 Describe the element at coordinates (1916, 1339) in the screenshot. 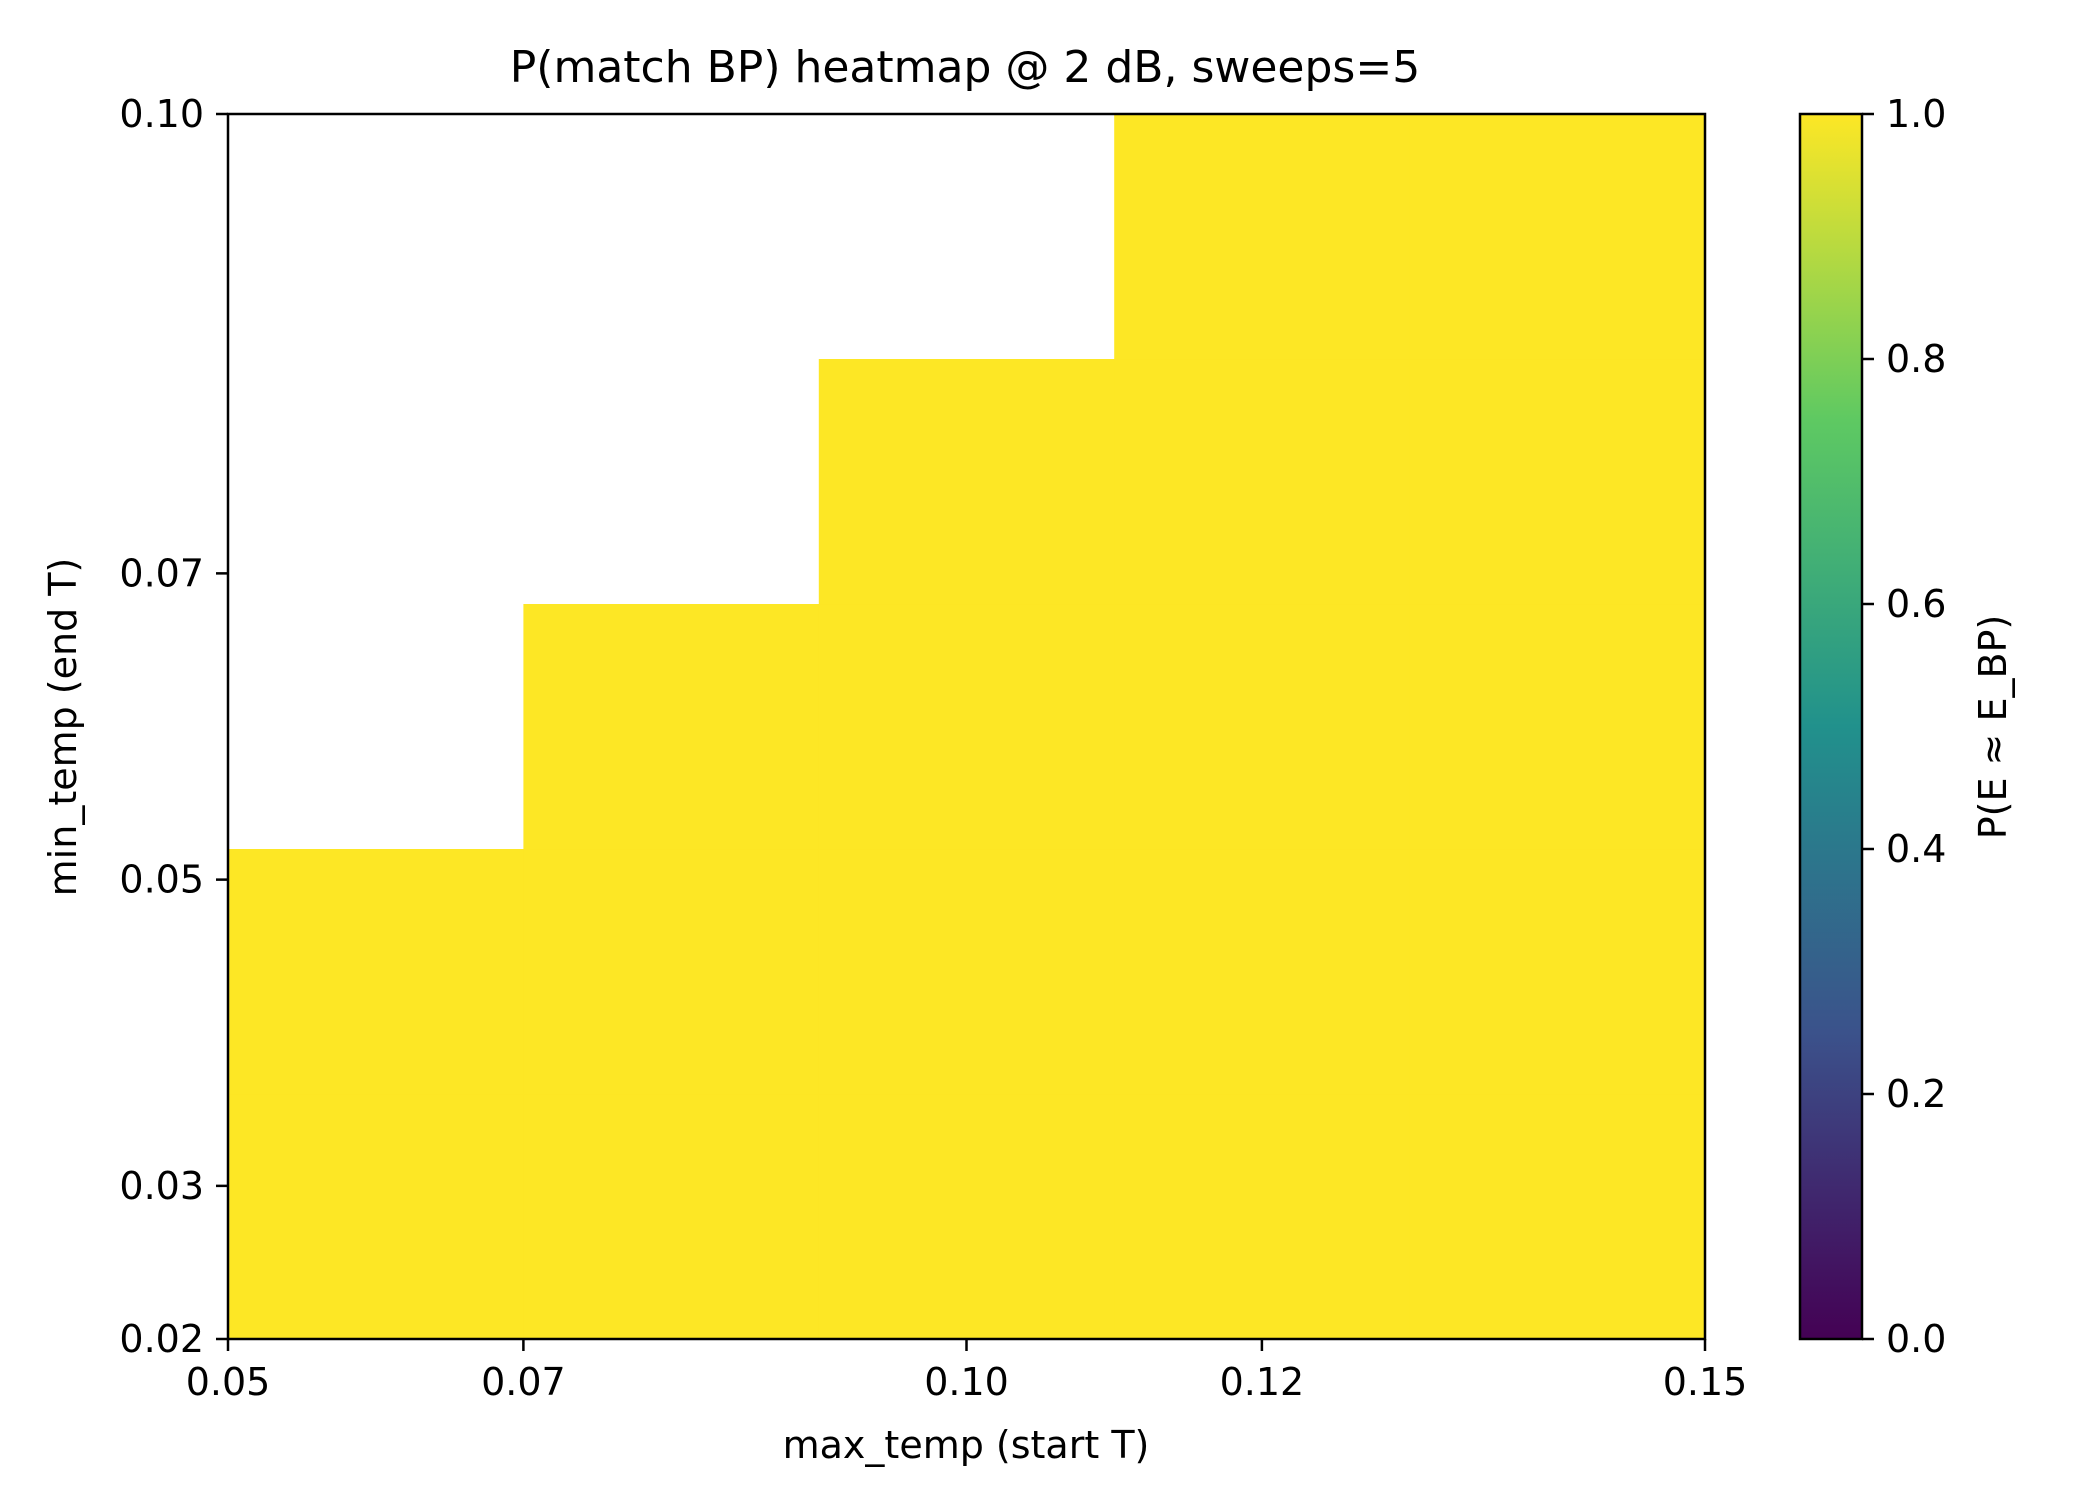

I see `colorbar-tick-label: 0.0` at that location.